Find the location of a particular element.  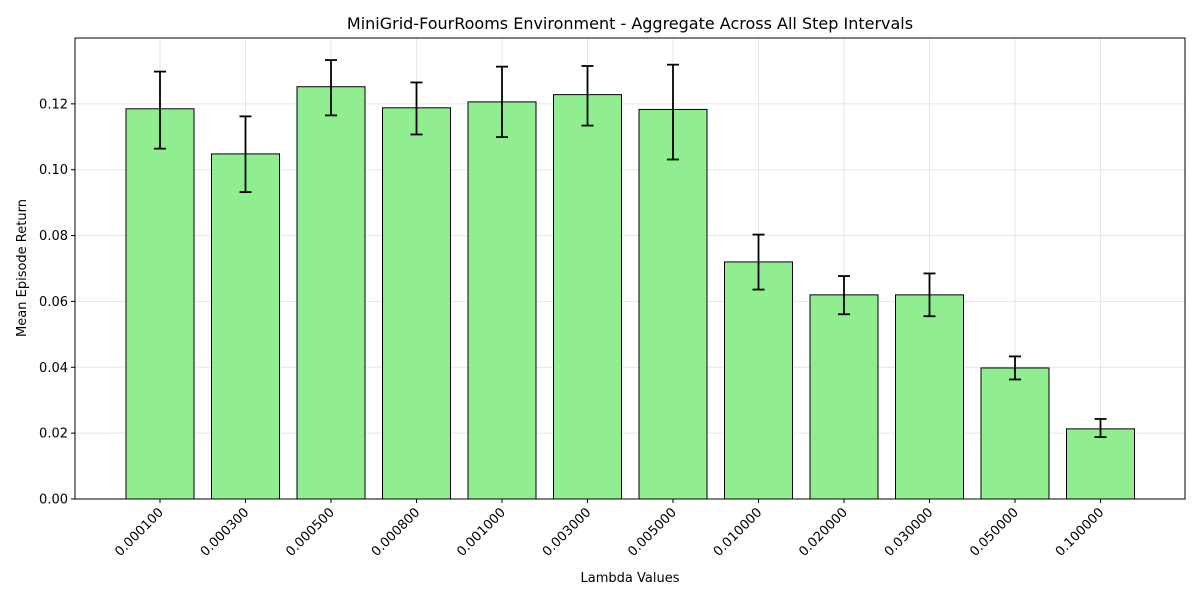

error-bar-0.003000 is located at coordinates (587, 96).